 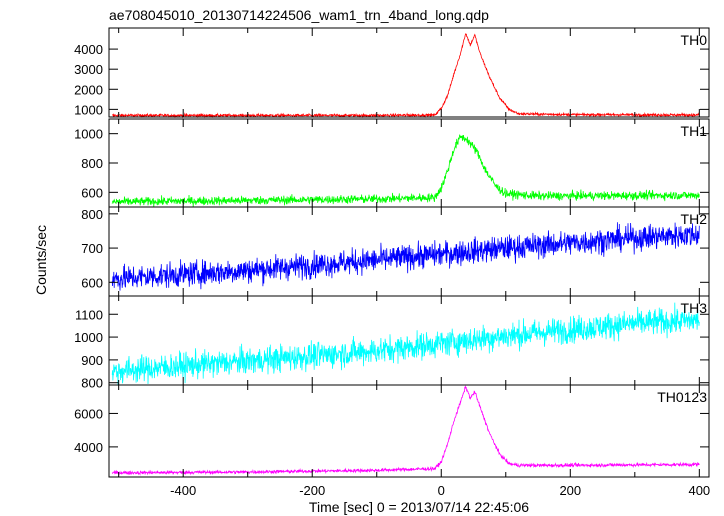 What do you see at coordinates (92, 248) in the screenshot?
I see `y-tick-label: 700` at bounding box center [92, 248].